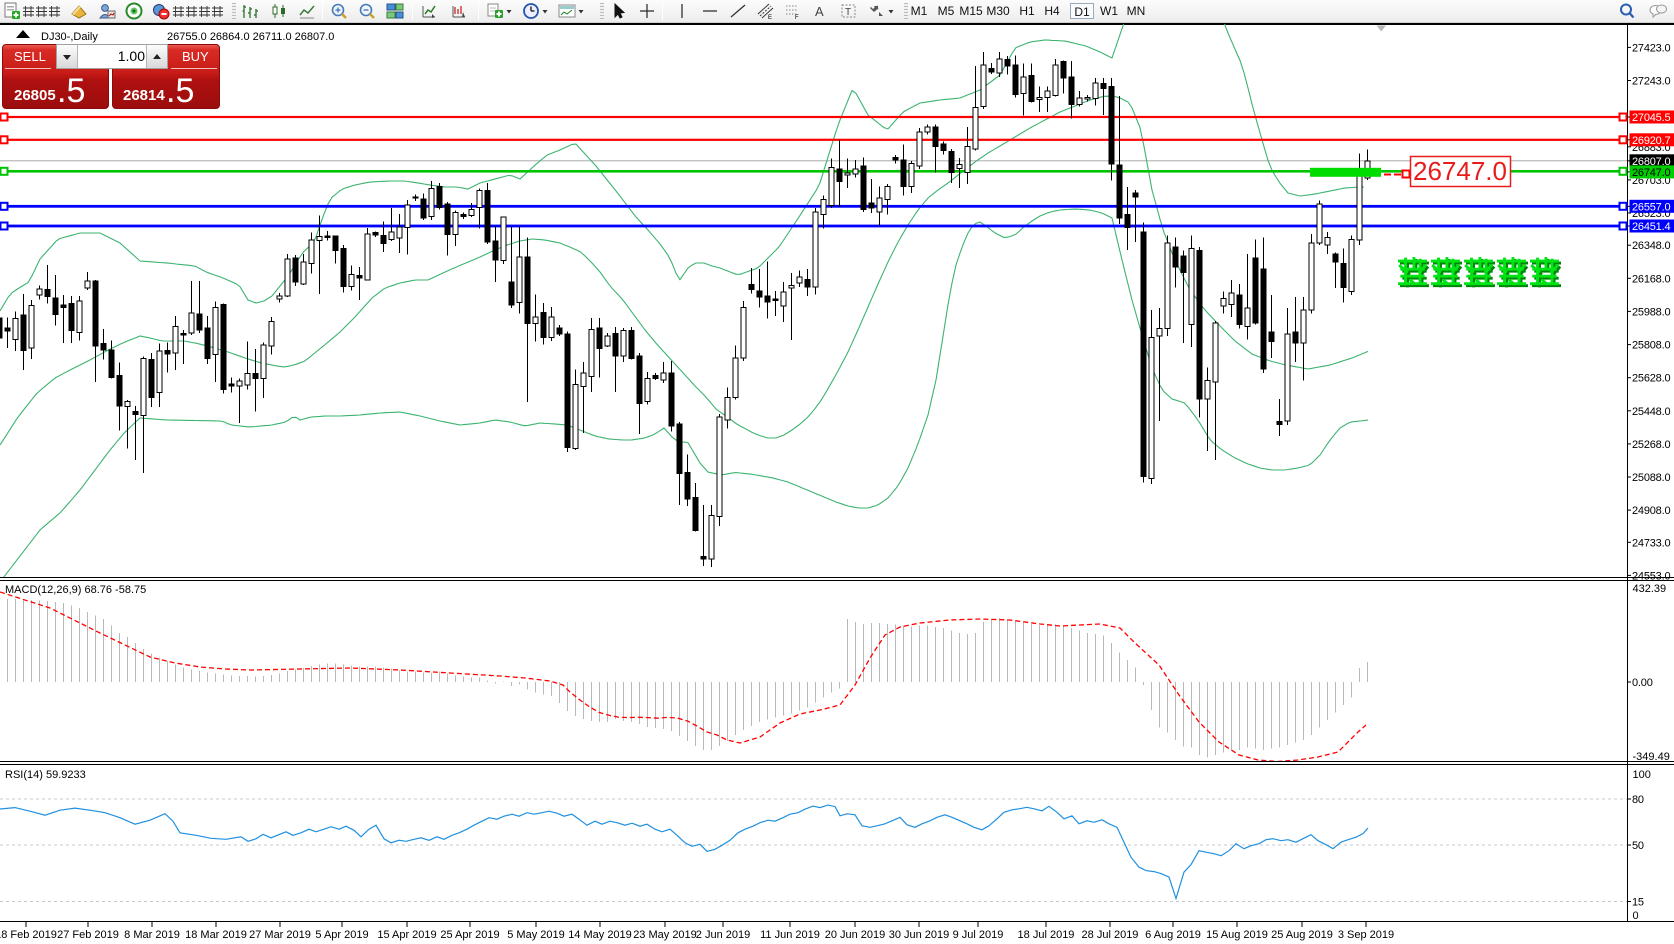 This screenshot has width=1674, height=944. I want to click on svg-text: 26348.0, so click(1651, 246).